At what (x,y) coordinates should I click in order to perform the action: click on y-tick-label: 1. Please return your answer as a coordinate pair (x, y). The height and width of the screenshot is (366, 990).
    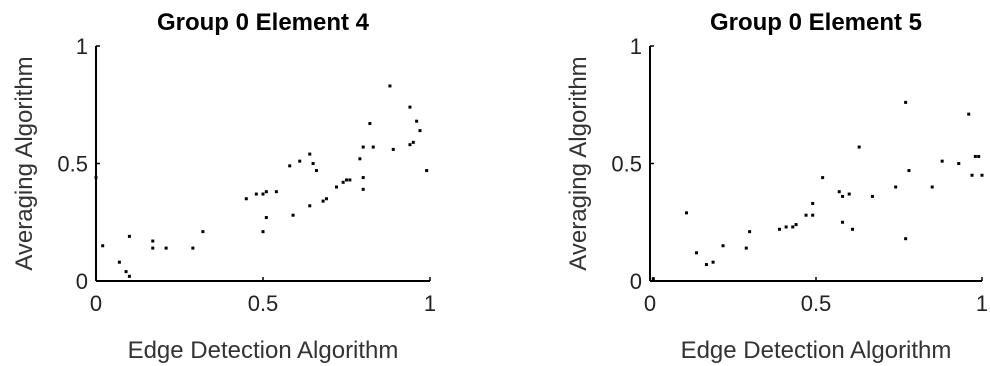
    Looking at the image, I should click on (82, 46).